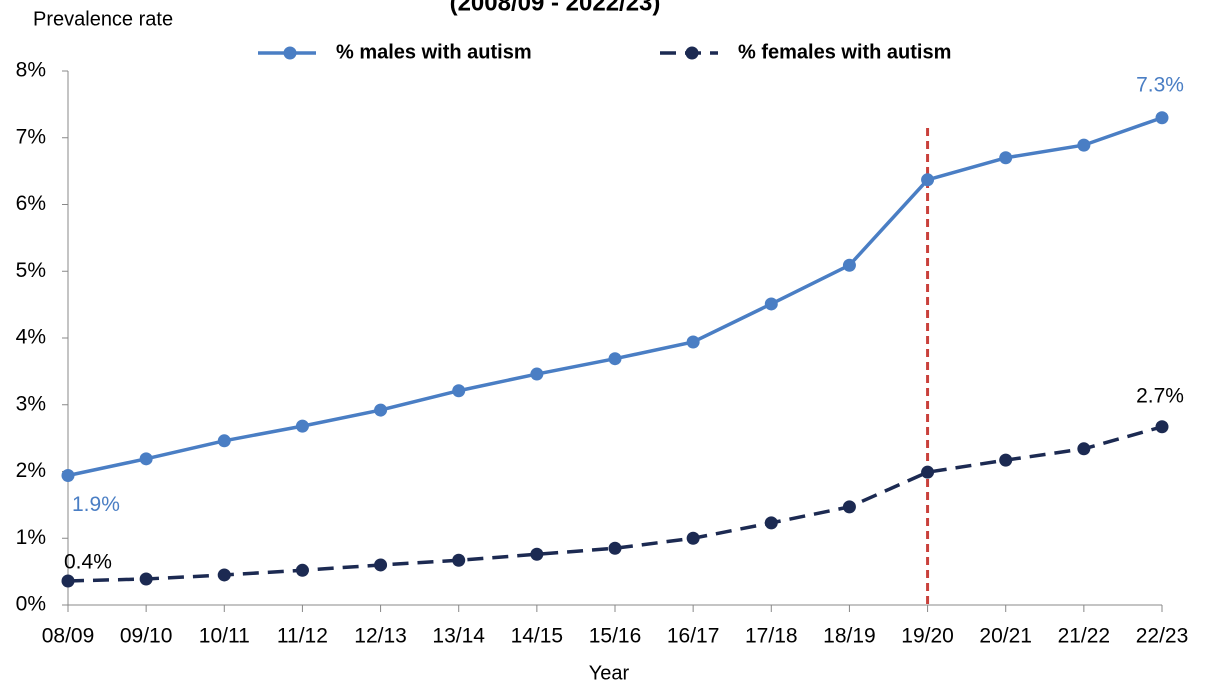 The width and height of the screenshot is (1207, 686). I want to click on data-label: 2.7%, so click(1160, 395).